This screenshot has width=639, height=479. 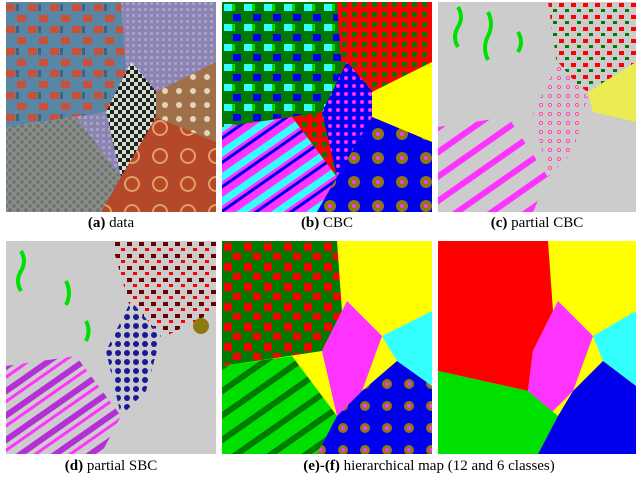 What do you see at coordinates (537, 107) in the screenshot?
I see `panel-c-partial-cbc-map` at bounding box center [537, 107].